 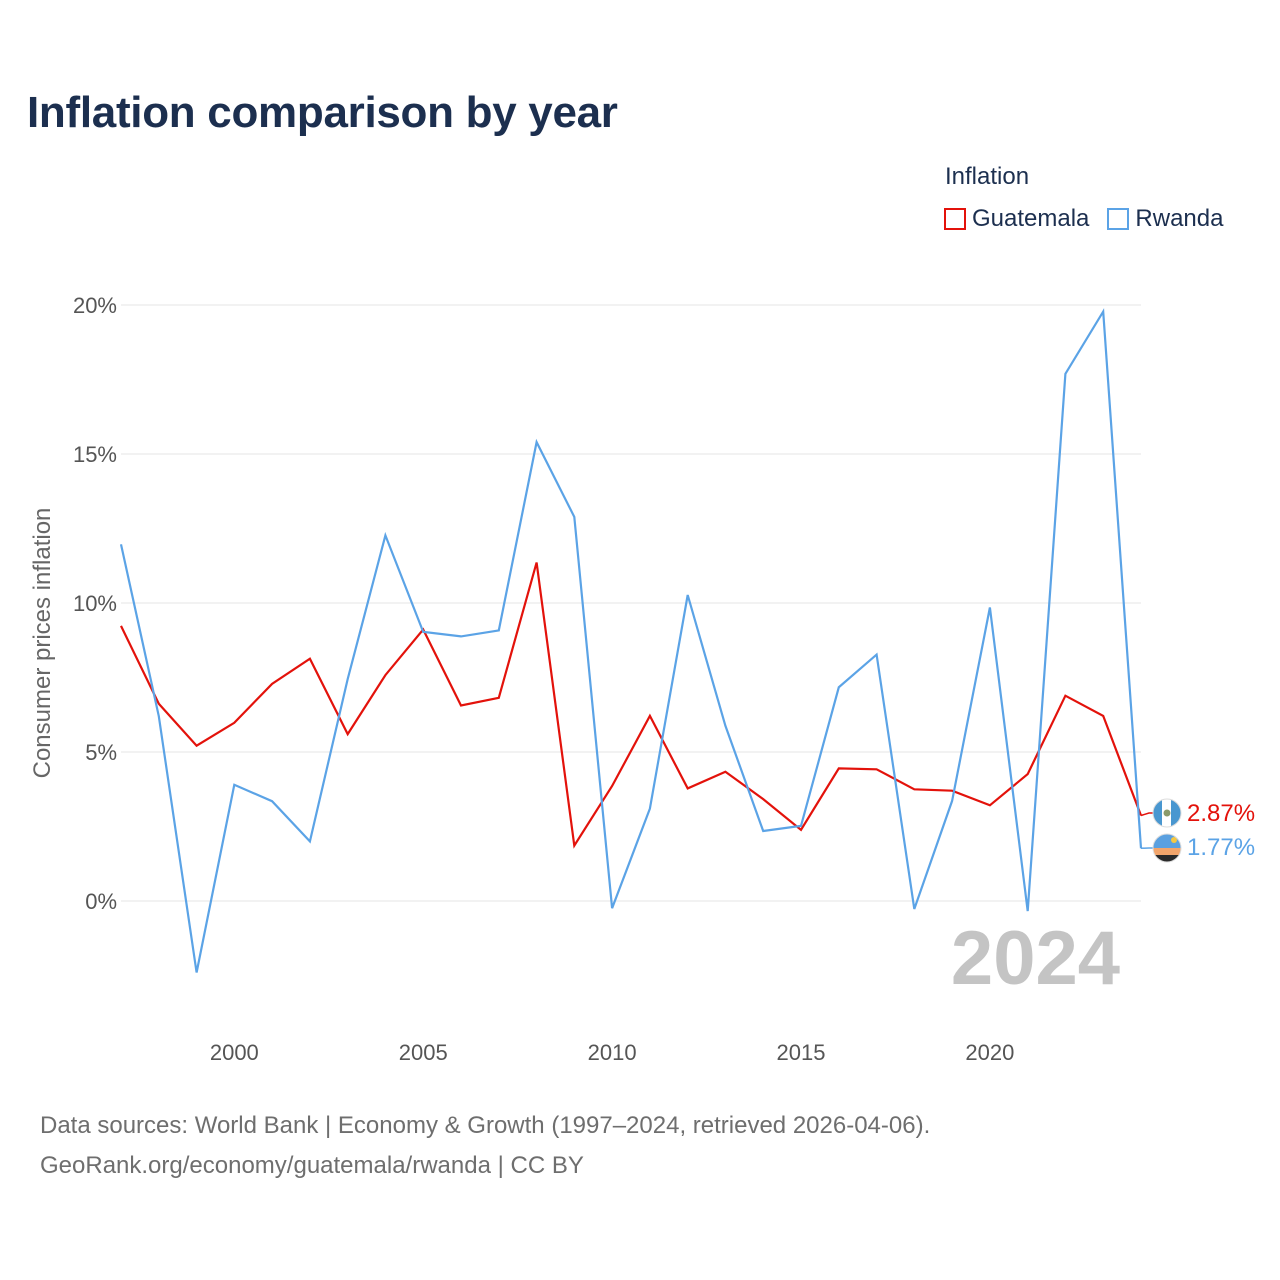 What do you see at coordinates (322, 112) in the screenshot?
I see `chart-title: Inflation comparison by year` at bounding box center [322, 112].